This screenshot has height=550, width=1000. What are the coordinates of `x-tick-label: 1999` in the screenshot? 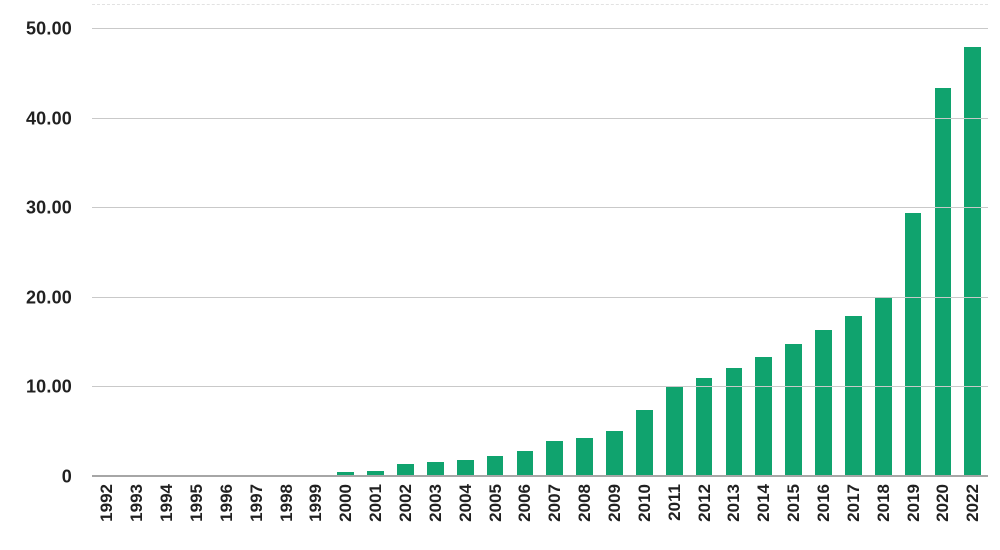 It's located at (316, 503).